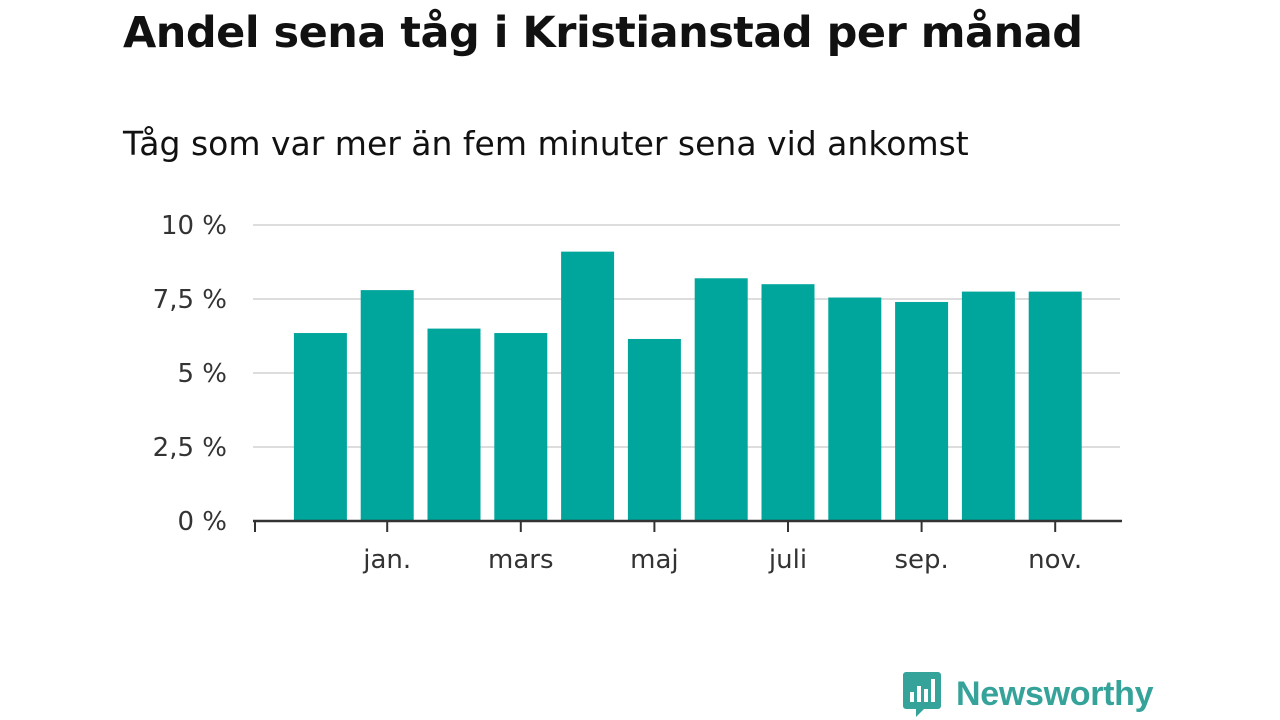 This screenshot has height=720, width=1280. What do you see at coordinates (521, 560) in the screenshot?
I see `x-tick-label: mars` at bounding box center [521, 560].